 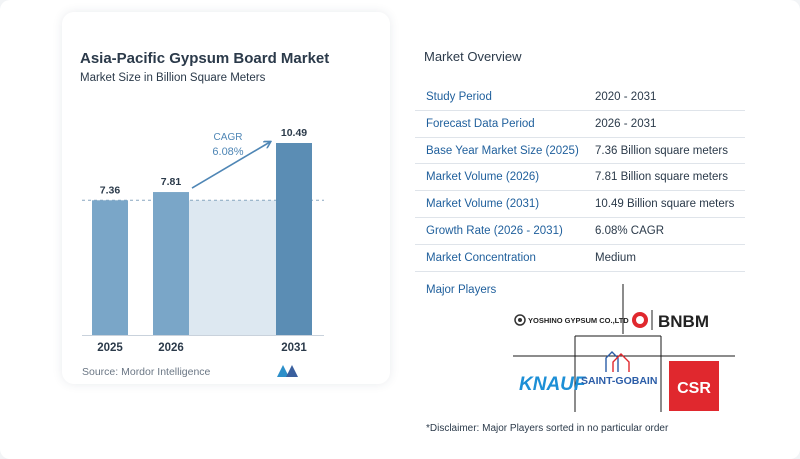 What do you see at coordinates (473, 56) in the screenshot?
I see `overview-title: Market Overview` at bounding box center [473, 56].